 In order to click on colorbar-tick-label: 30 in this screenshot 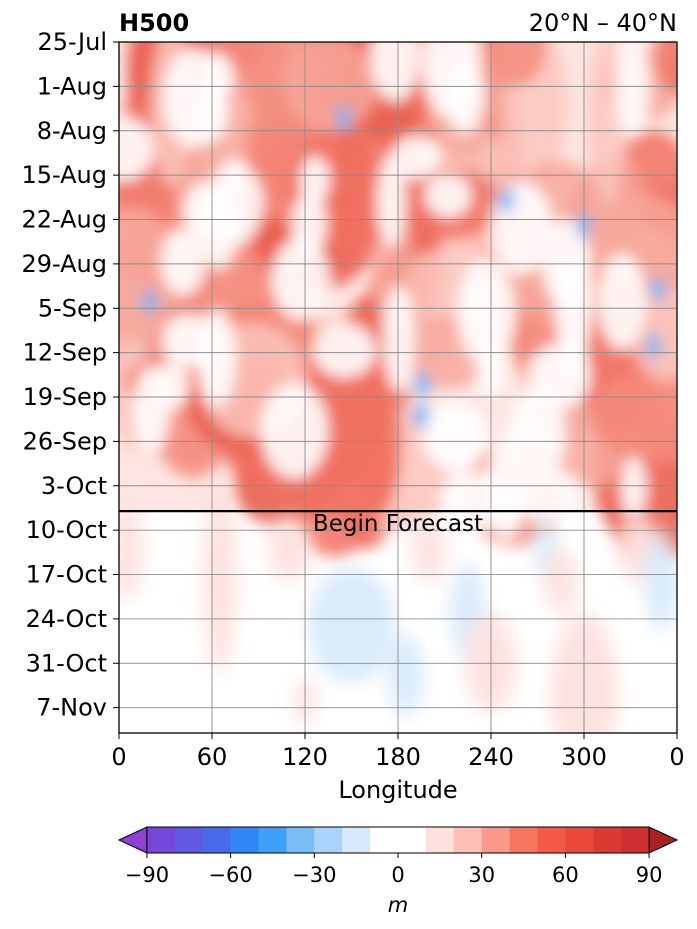, I will do `click(481, 875)`.